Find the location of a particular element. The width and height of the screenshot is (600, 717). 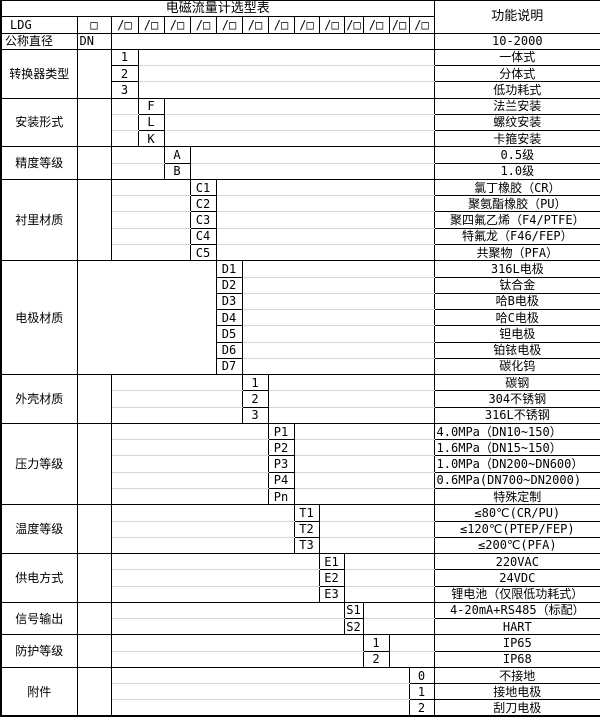

option-desc-cell: 316L不锈钢 is located at coordinates (516, 415).